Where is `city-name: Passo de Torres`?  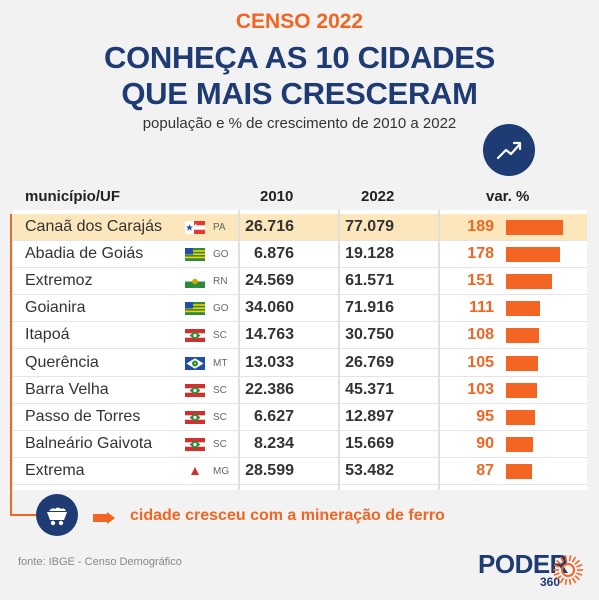
city-name: Passo de Torres is located at coordinates (83, 416).